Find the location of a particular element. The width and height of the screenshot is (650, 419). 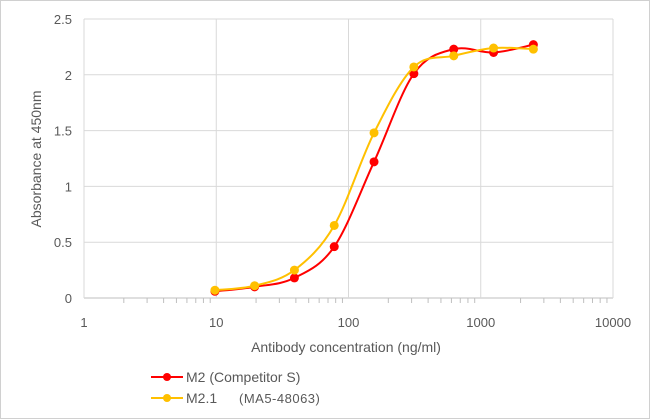

legend-label-m21: M2.1 is located at coordinates (201, 398).